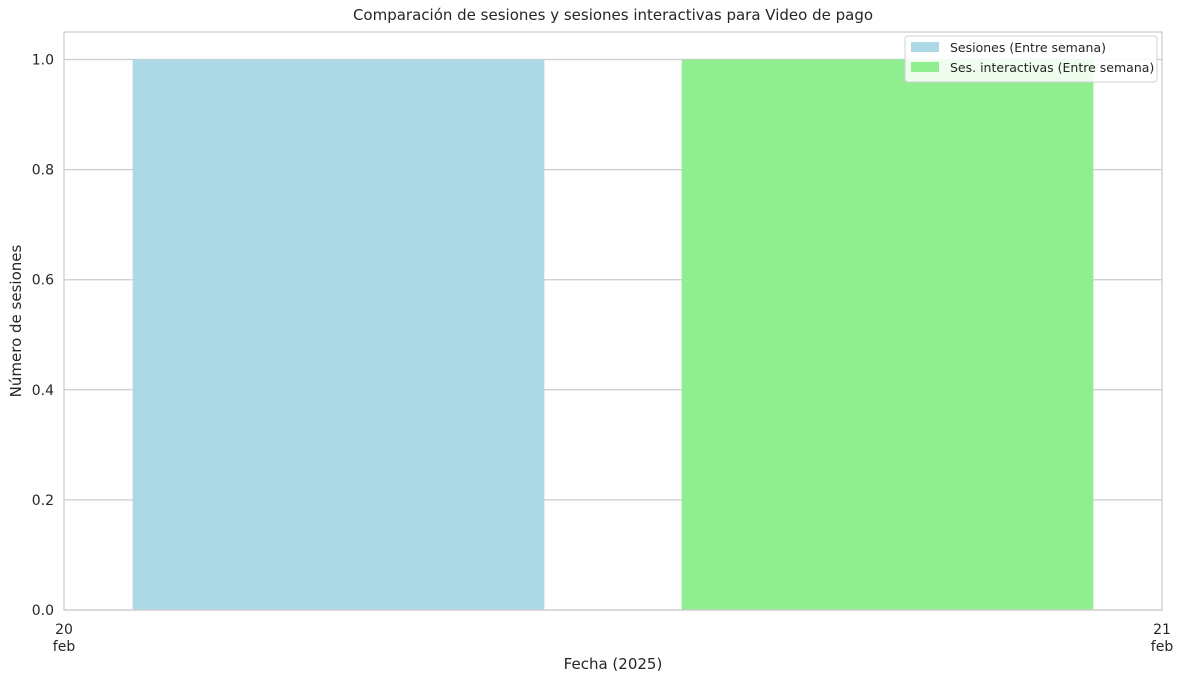 This screenshot has width=1183, height=684. What do you see at coordinates (43, 61) in the screenshot?
I see `y-tick-label: 1.0` at bounding box center [43, 61].